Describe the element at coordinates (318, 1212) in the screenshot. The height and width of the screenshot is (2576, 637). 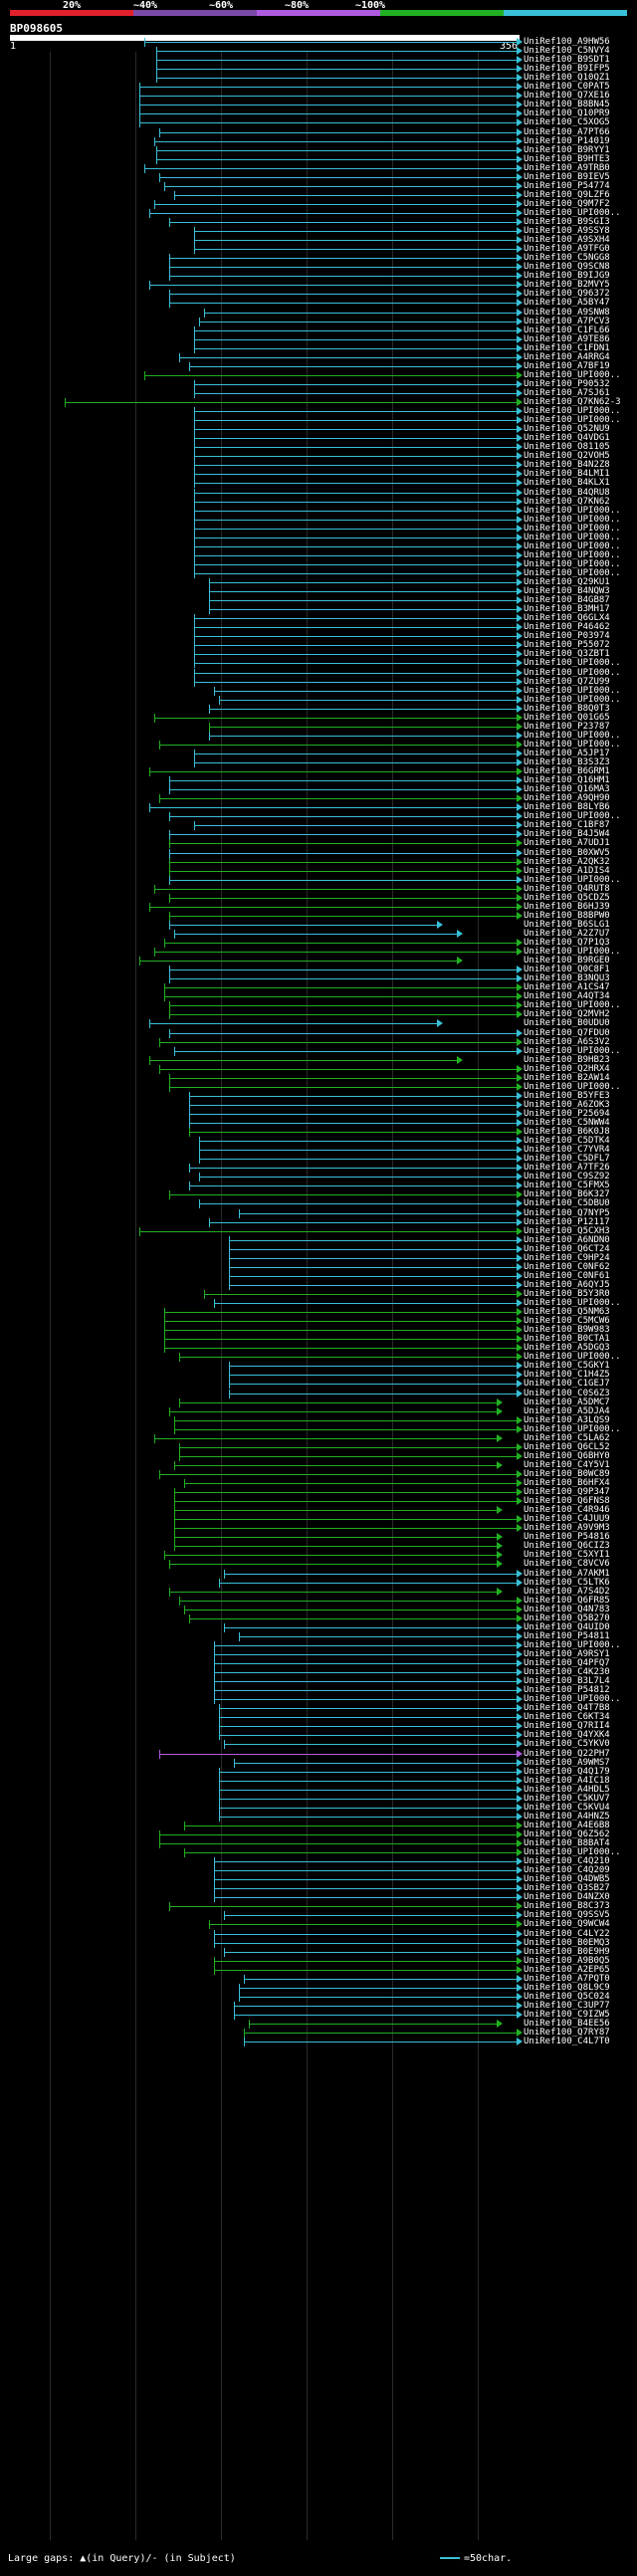
I see `hit-row: UniRef100_Q7NYP5` at that location.